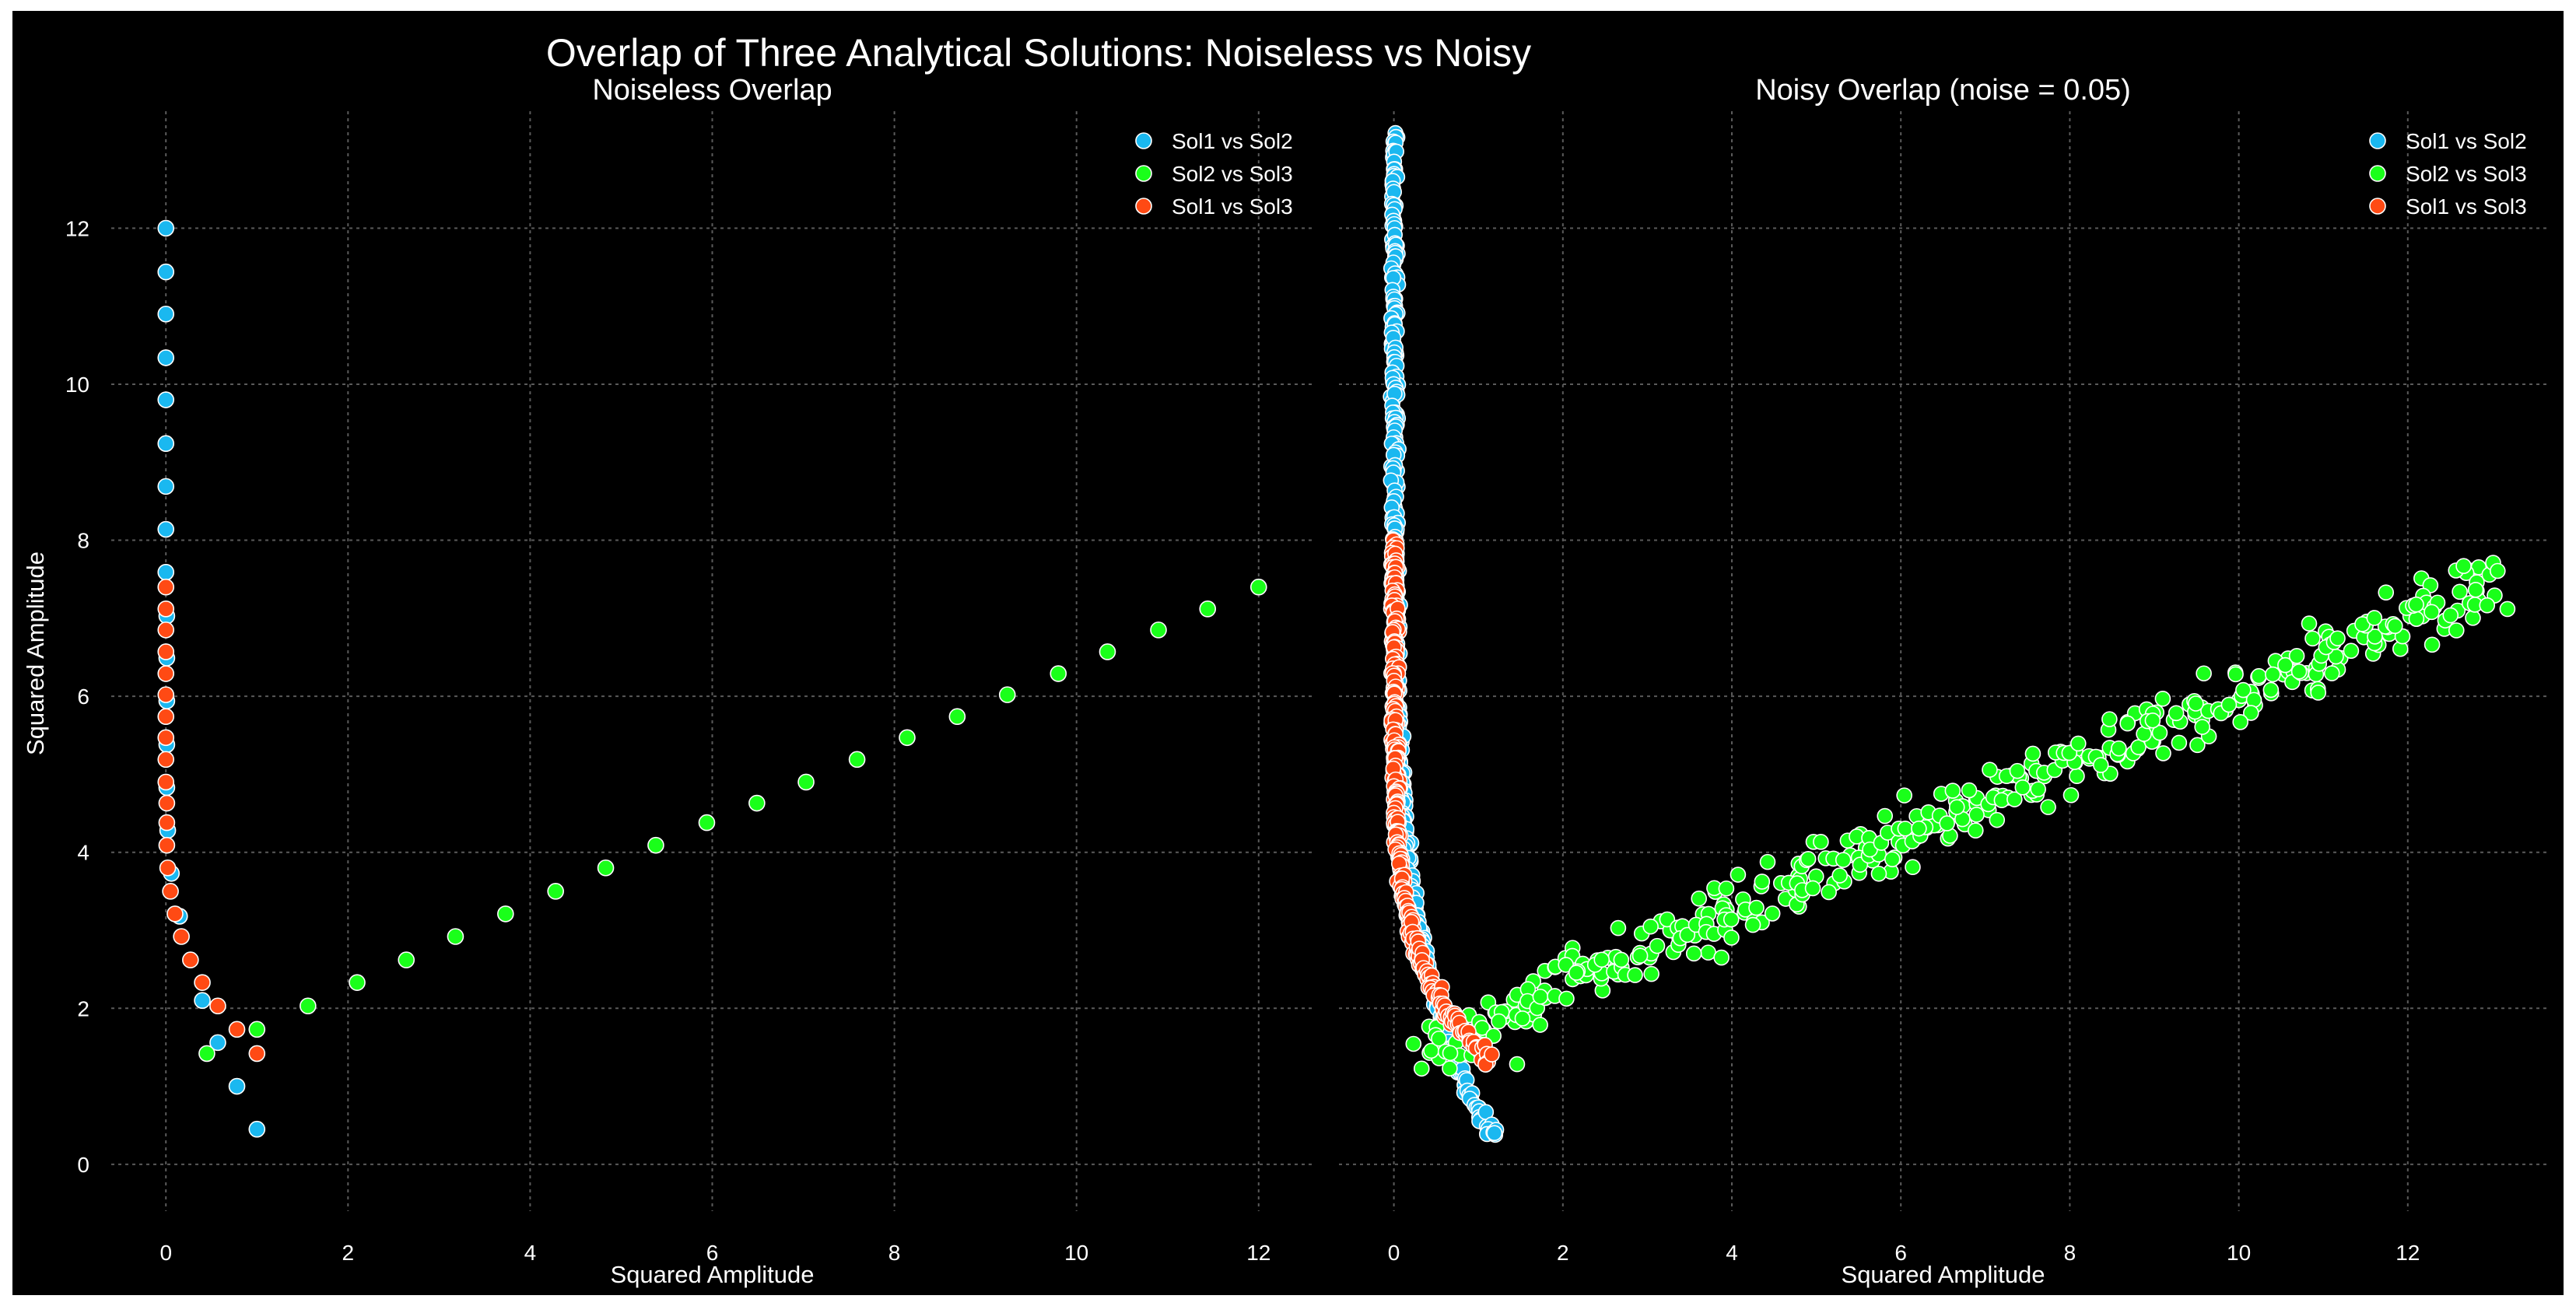  Describe the element at coordinates (1441, 801) in the screenshot. I see `series-sol1-vs-sol3` at that location.